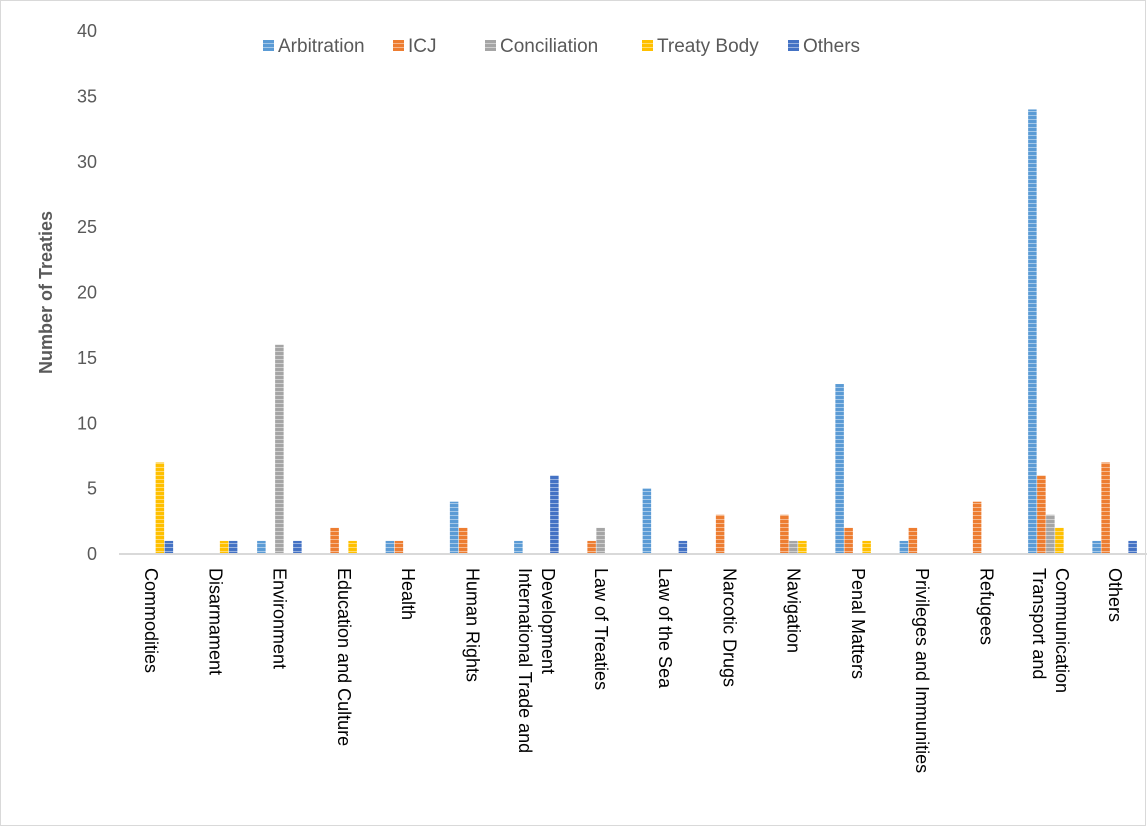  Describe the element at coordinates (548, 621) in the screenshot. I see `category-label-line: Development` at that location.